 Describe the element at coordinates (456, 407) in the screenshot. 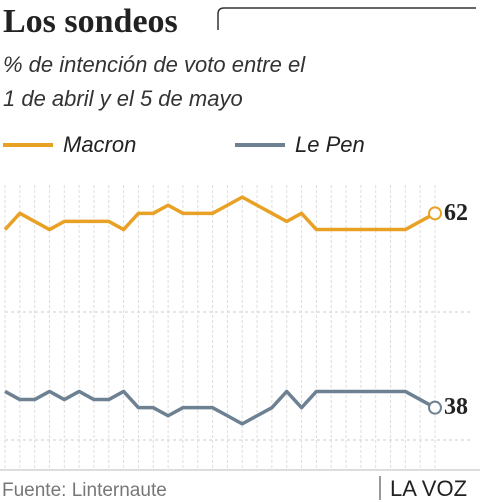

I see `end-label: 38` at that location.